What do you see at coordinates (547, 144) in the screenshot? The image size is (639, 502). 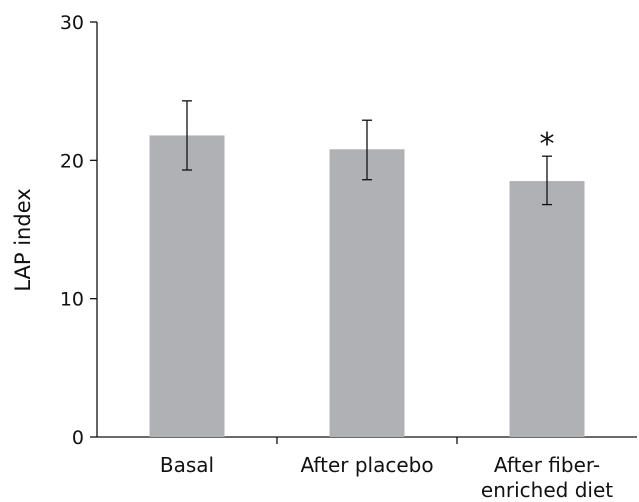 I see `significance-marker: *` at bounding box center [547, 144].